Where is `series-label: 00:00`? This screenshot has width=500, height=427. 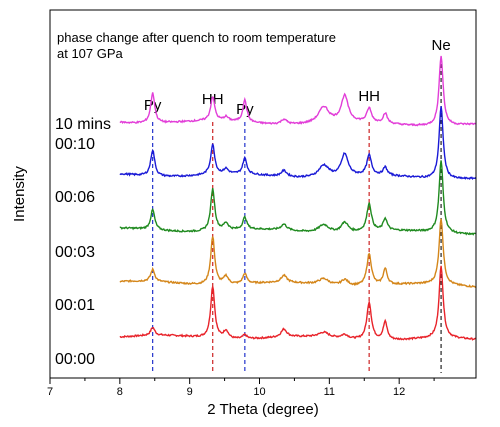
series-label: 00:00 is located at coordinates (75, 359).